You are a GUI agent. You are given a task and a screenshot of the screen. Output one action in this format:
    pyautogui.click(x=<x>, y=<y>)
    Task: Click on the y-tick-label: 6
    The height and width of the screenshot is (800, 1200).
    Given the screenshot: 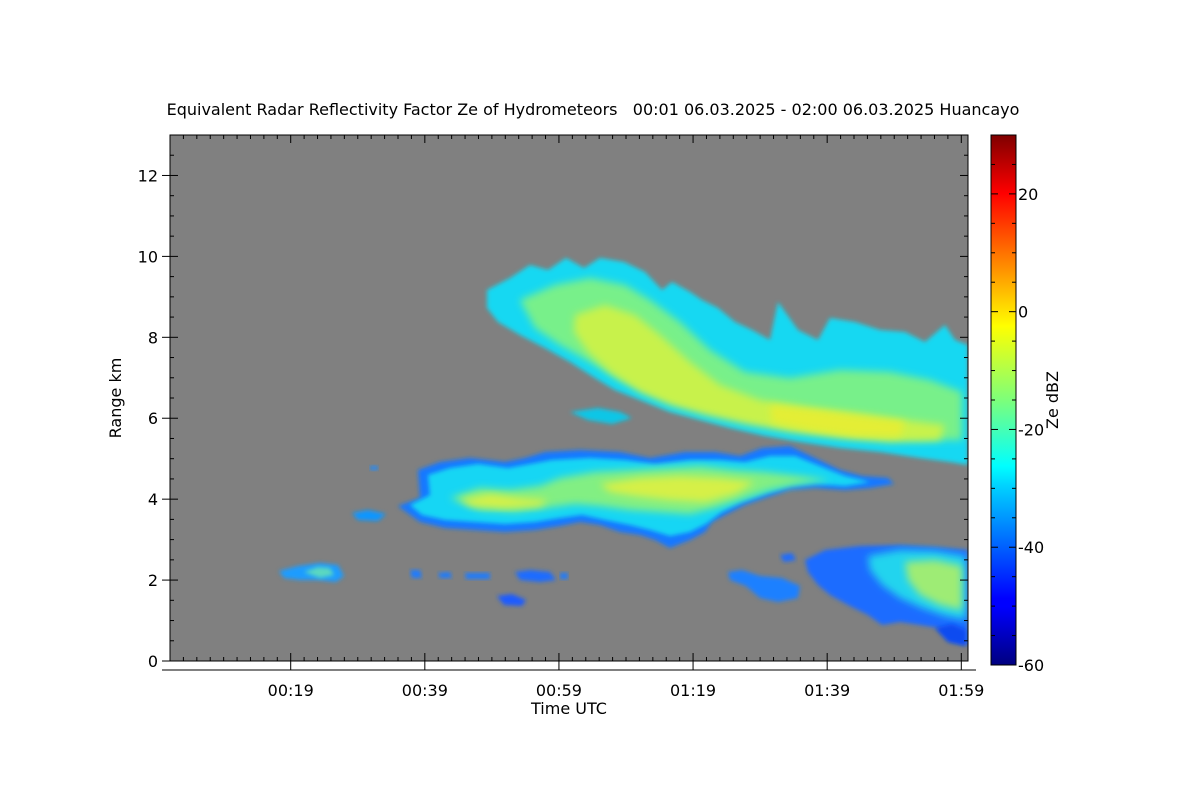 What is the action you would take?
    pyautogui.click(x=153, y=418)
    